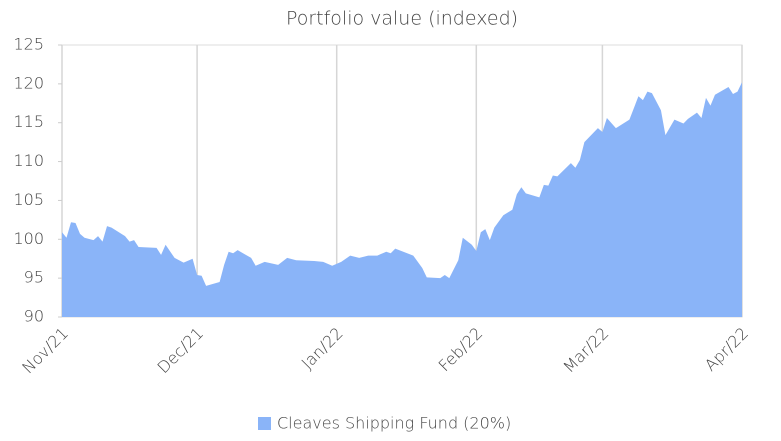 The width and height of the screenshot is (781, 441). What do you see at coordinates (34, 277) in the screenshot?
I see `y-tick-label: 95` at bounding box center [34, 277].